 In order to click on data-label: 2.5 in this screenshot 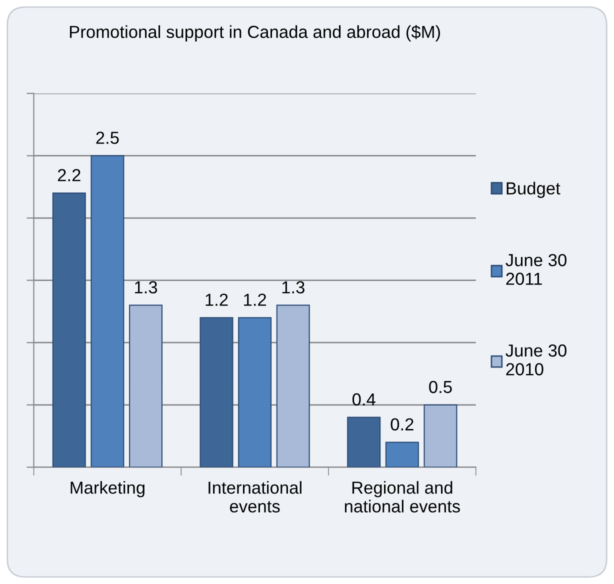, I will do `click(107, 138)`.